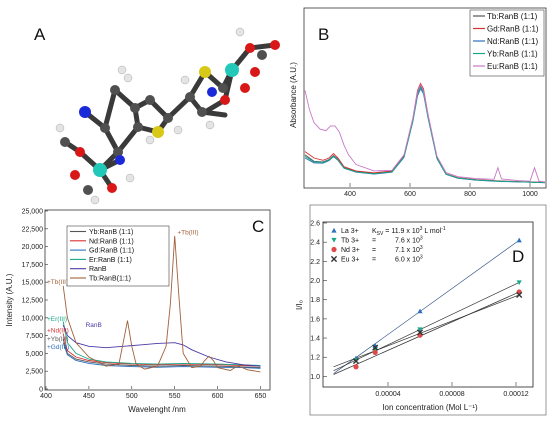 This screenshot has width=550, height=422. I want to click on c-y-tick-6: 15,000, so click(33, 283).